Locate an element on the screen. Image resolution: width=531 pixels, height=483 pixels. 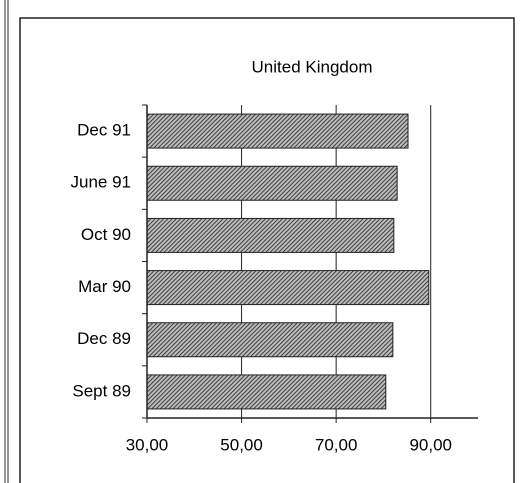
y-tick-label: June 91 is located at coordinates (101, 182).